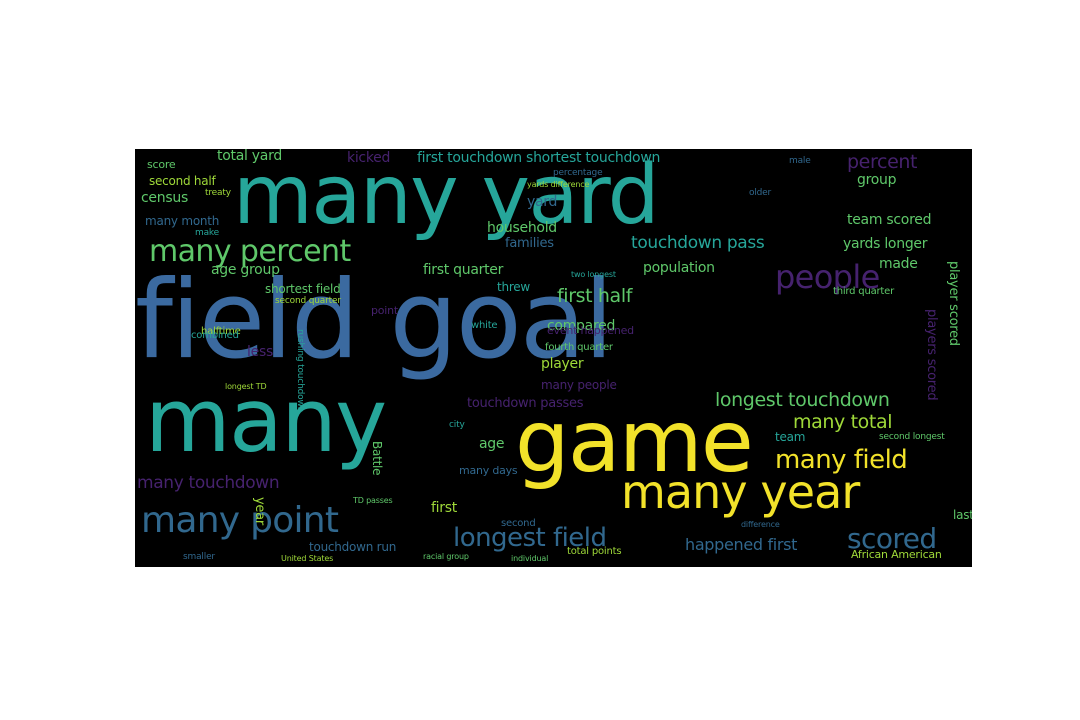 This screenshot has height=720, width=1080. I want to click on cloud-word: household, so click(522, 228).